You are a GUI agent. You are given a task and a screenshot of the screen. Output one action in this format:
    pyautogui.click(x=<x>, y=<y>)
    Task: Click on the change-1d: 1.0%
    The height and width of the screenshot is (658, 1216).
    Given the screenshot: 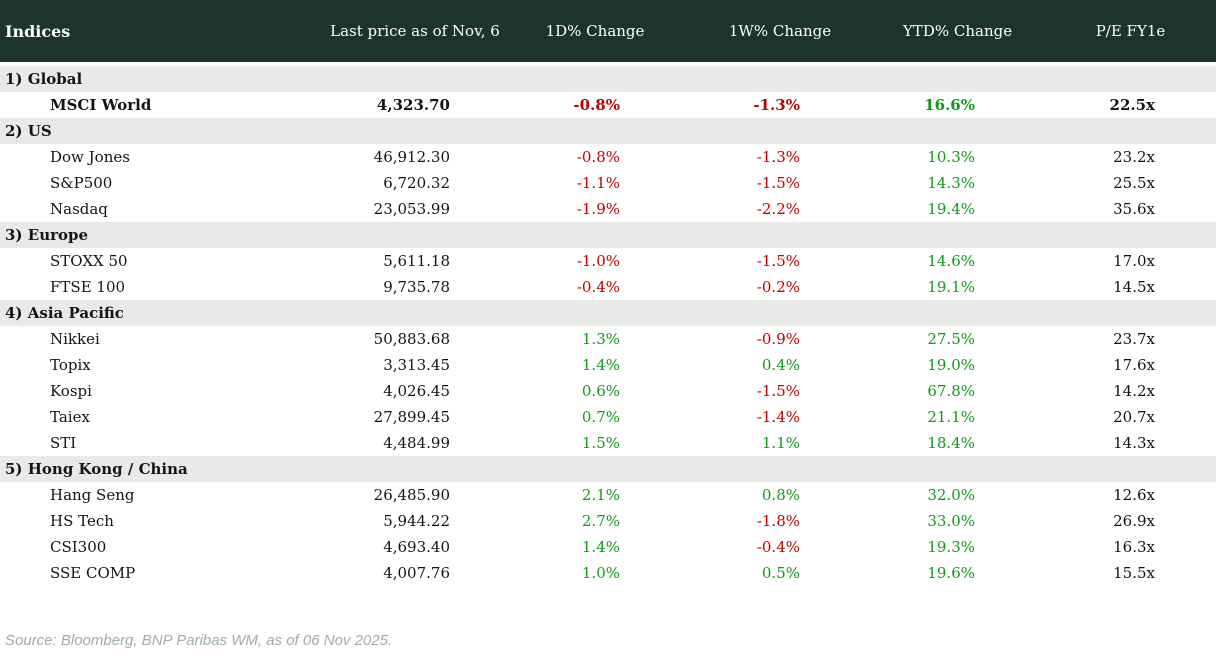 What is the action you would take?
    pyautogui.click(x=600, y=573)
    